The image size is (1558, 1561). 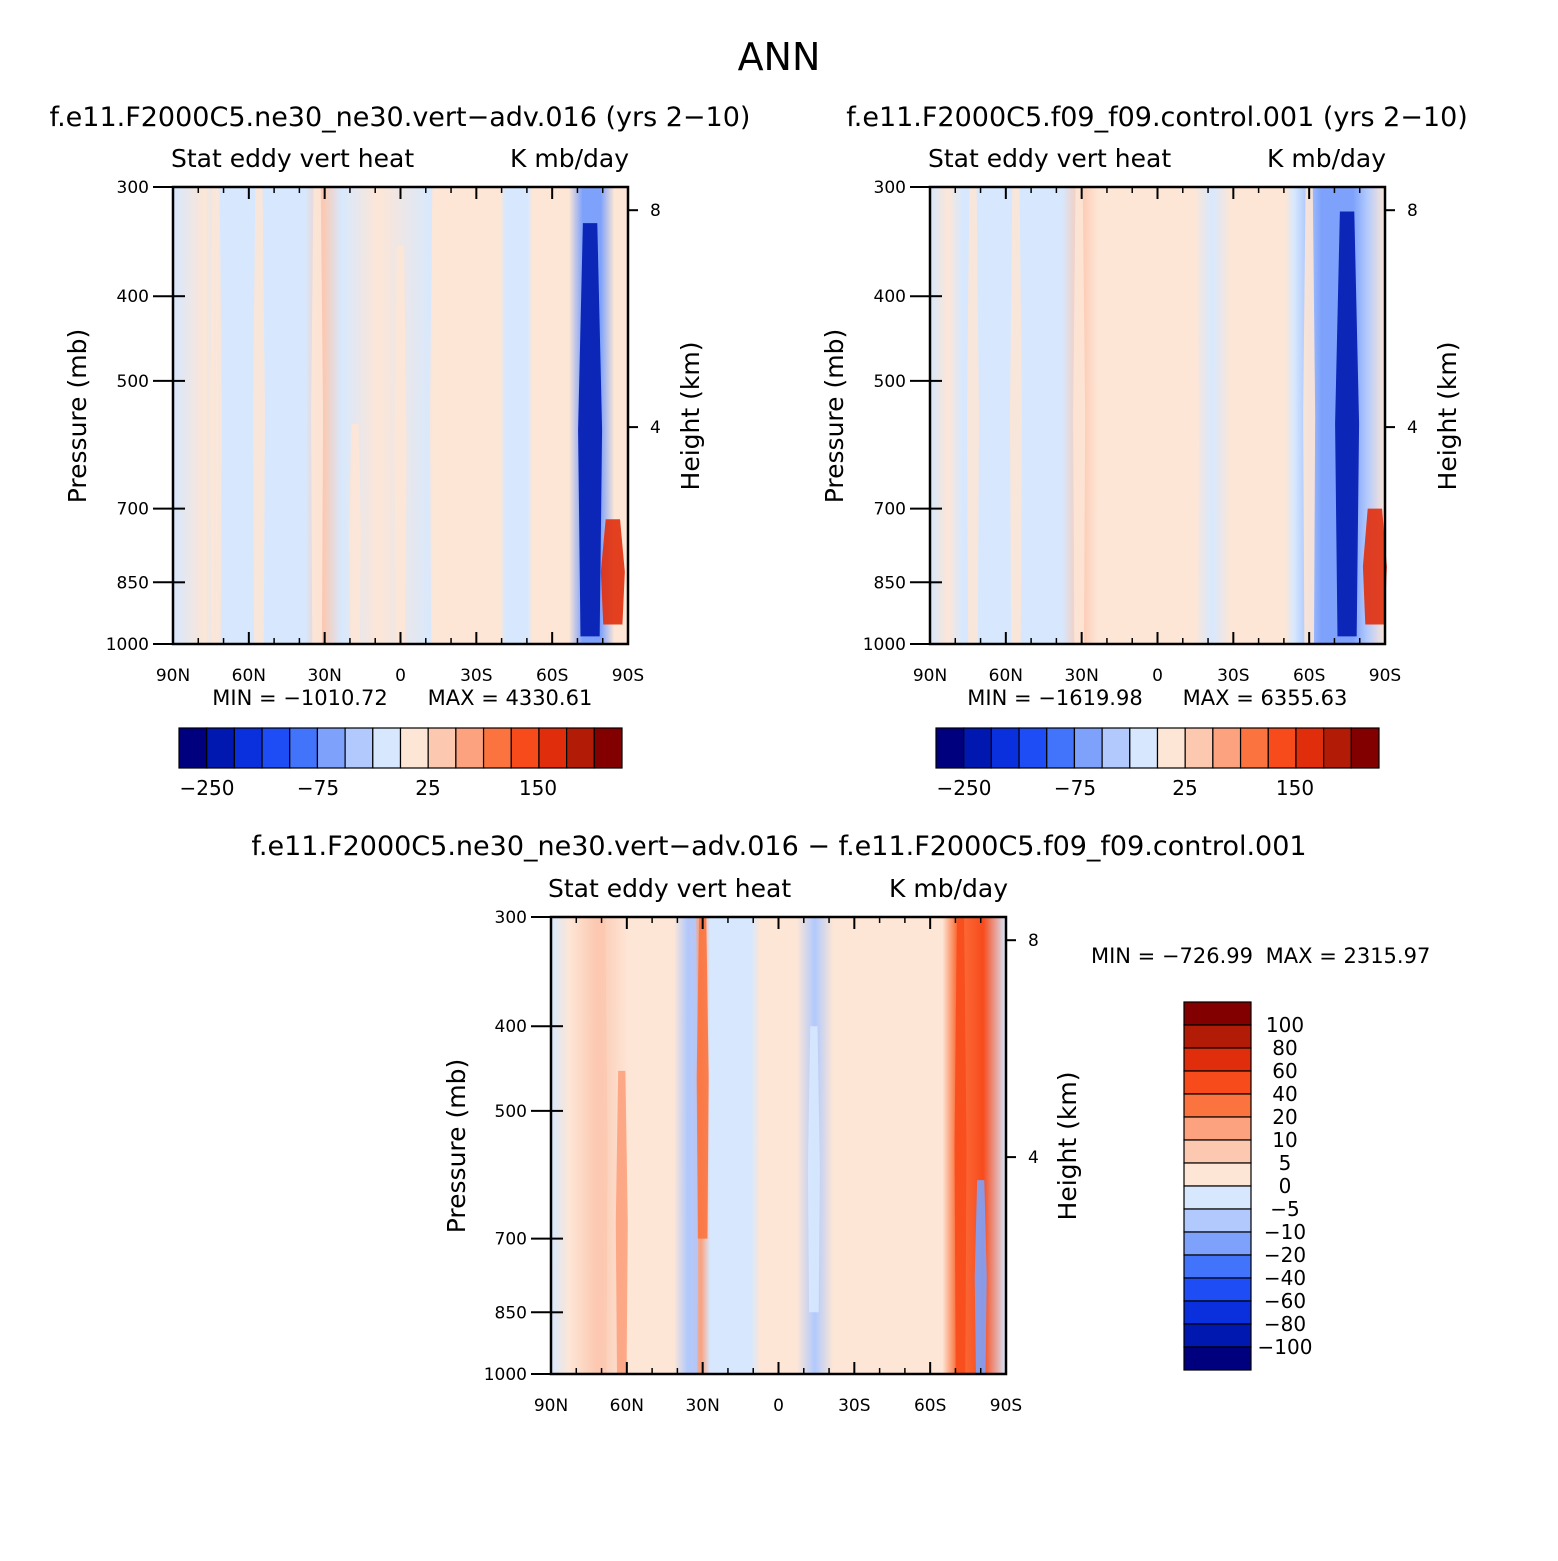 What do you see at coordinates (1284, 1094) in the screenshot?
I see `colorbar-label: 40` at bounding box center [1284, 1094].